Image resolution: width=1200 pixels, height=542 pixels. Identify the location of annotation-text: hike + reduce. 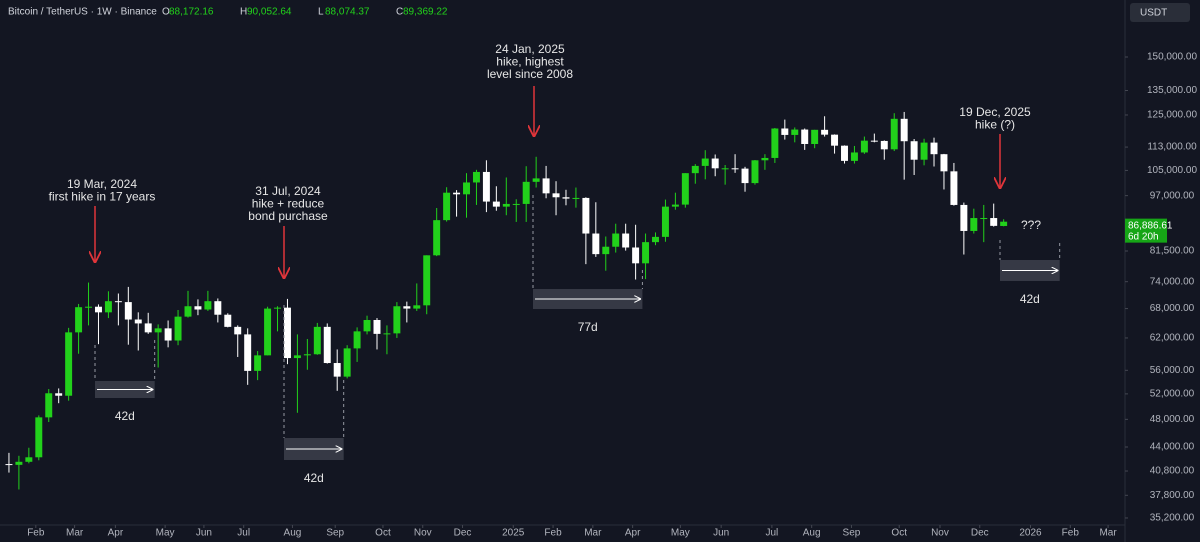
(288, 204).